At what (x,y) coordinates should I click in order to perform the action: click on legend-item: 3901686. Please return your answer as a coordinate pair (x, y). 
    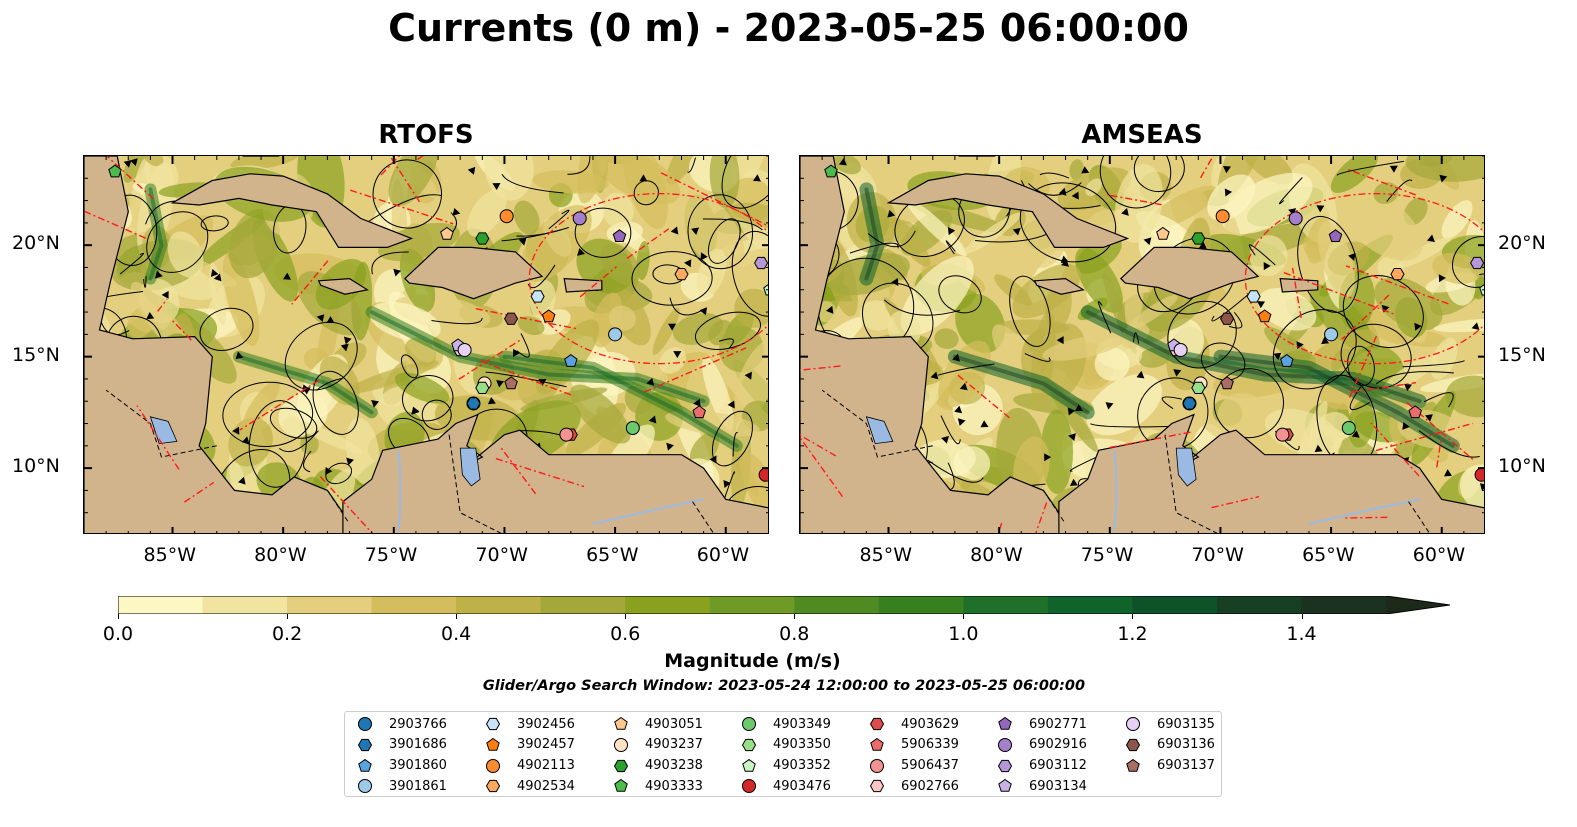
    Looking at the image, I should click on (401, 745).